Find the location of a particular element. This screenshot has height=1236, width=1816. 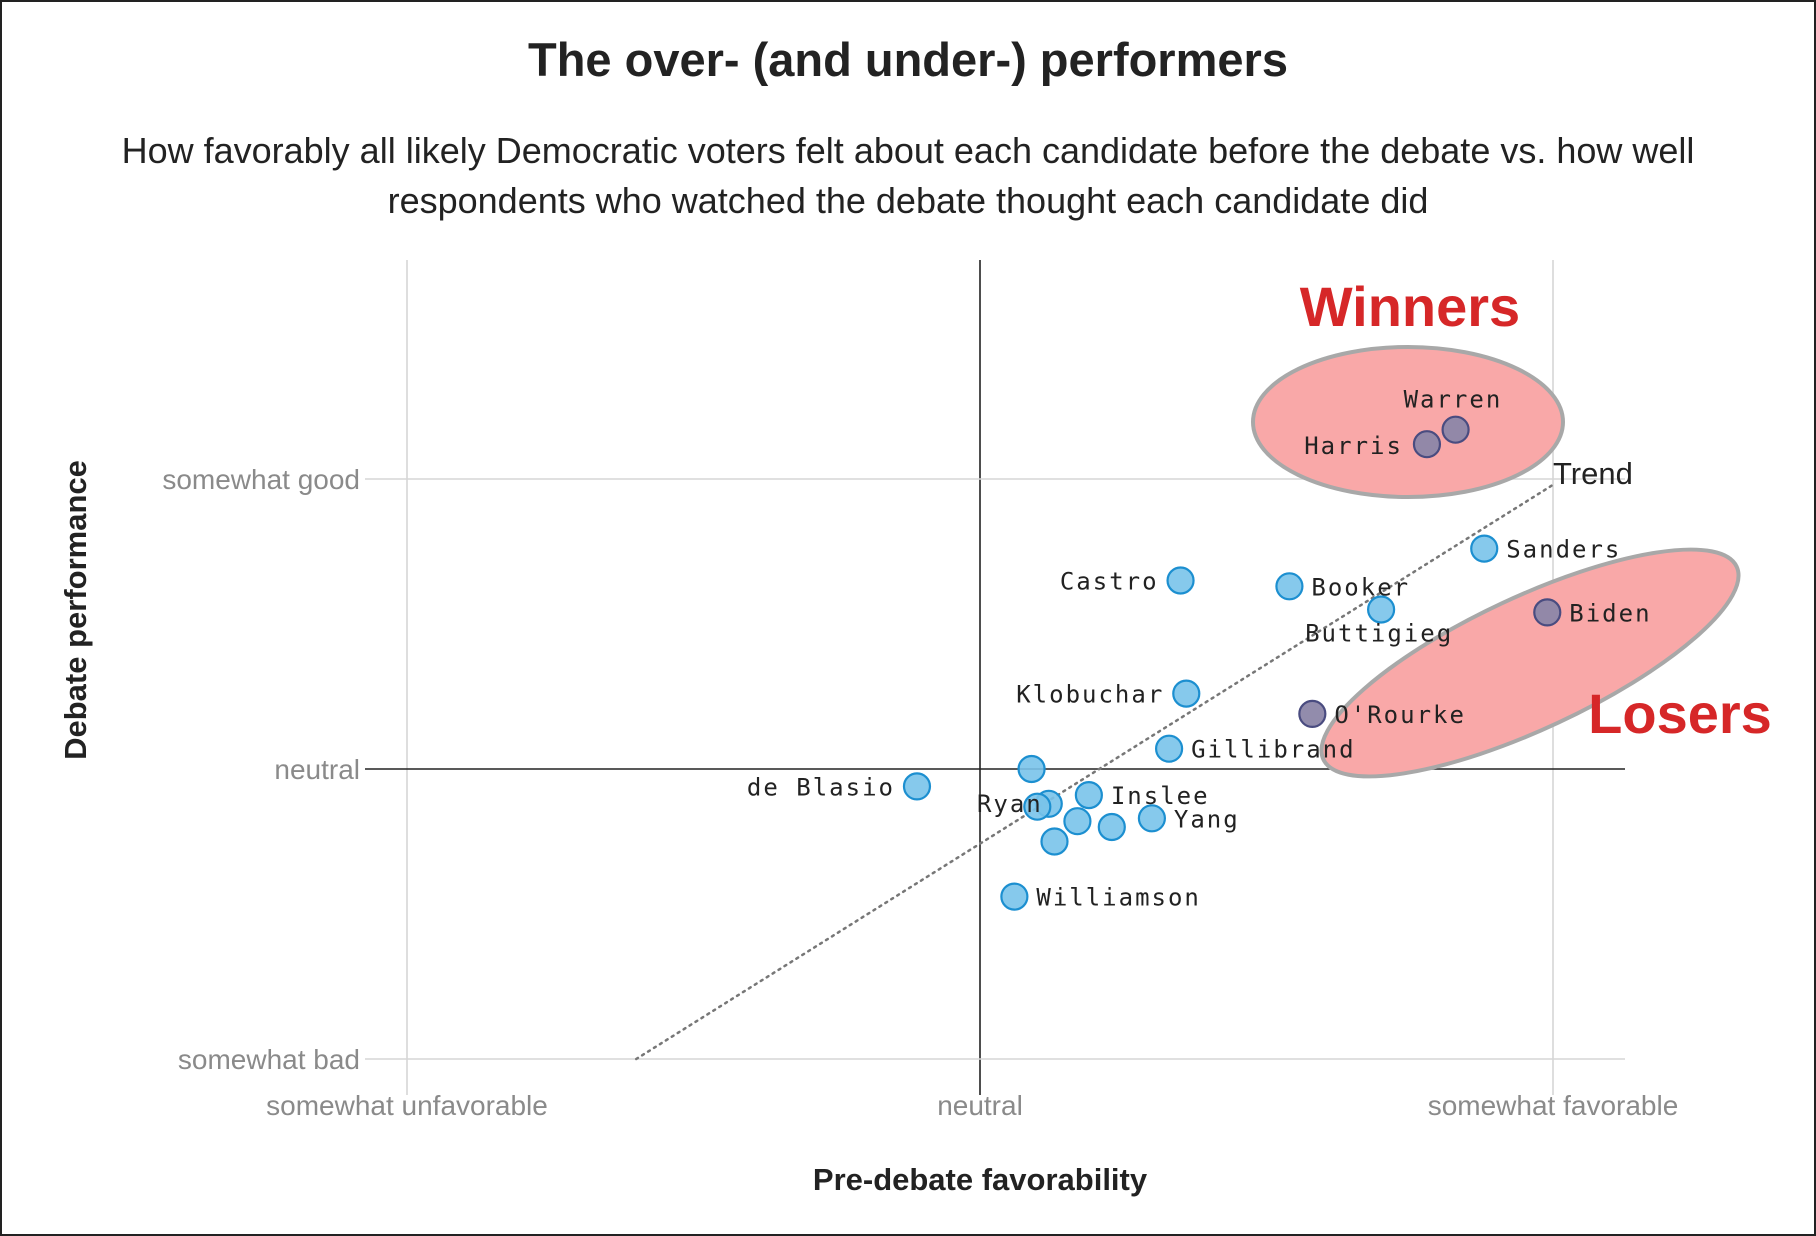

point-label: Sanders is located at coordinates (1563, 550).